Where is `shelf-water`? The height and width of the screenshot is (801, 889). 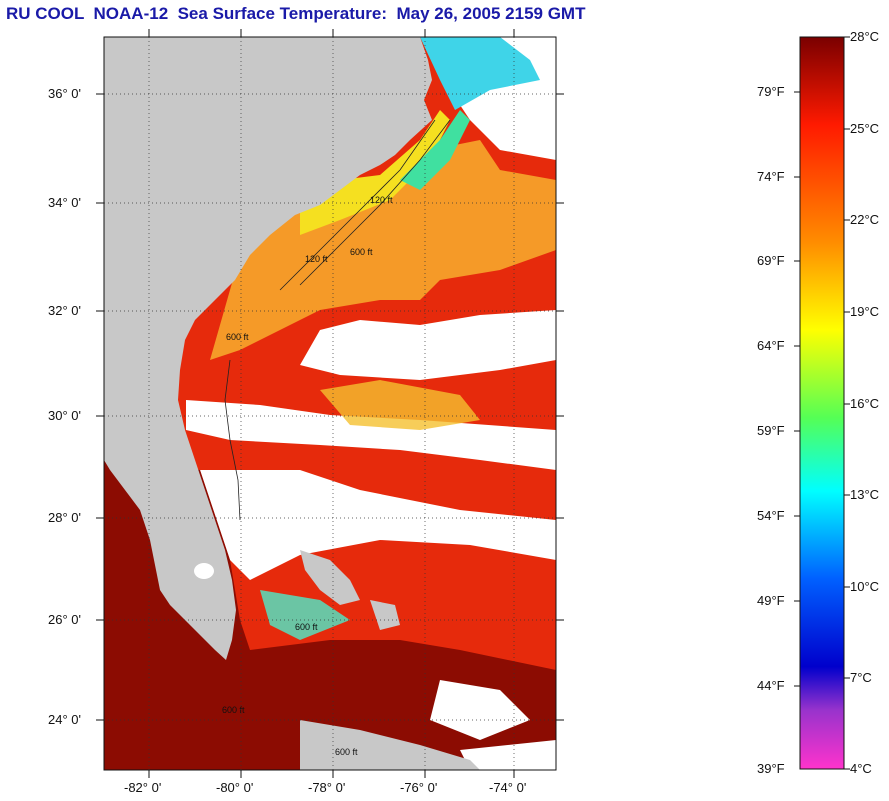
shelf-water is located at coordinates (383, 250).